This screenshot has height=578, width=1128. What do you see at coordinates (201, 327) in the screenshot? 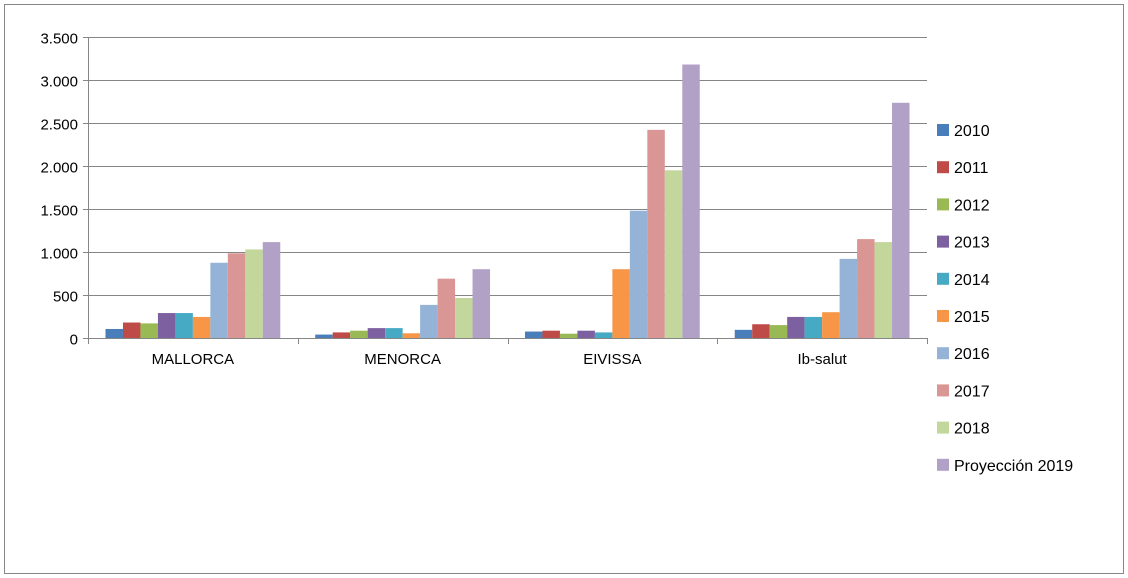
I see `bar-mallorca-2015` at bounding box center [201, 327].